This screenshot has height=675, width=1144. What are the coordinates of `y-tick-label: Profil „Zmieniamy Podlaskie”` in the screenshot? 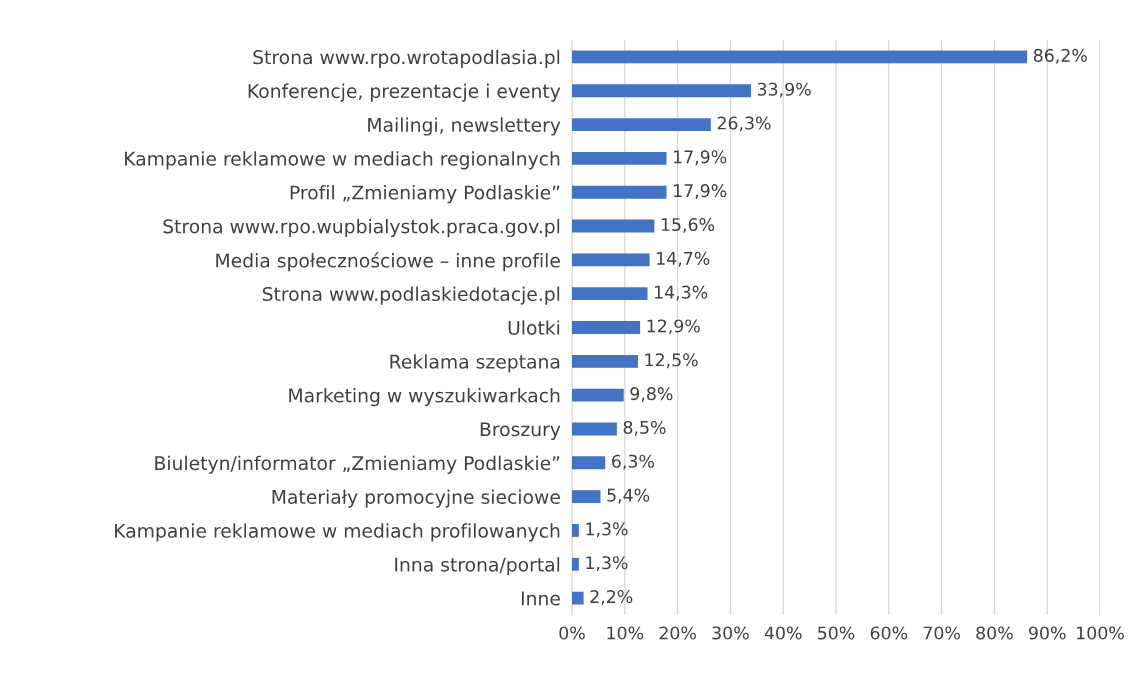 It's located at (425, 194).